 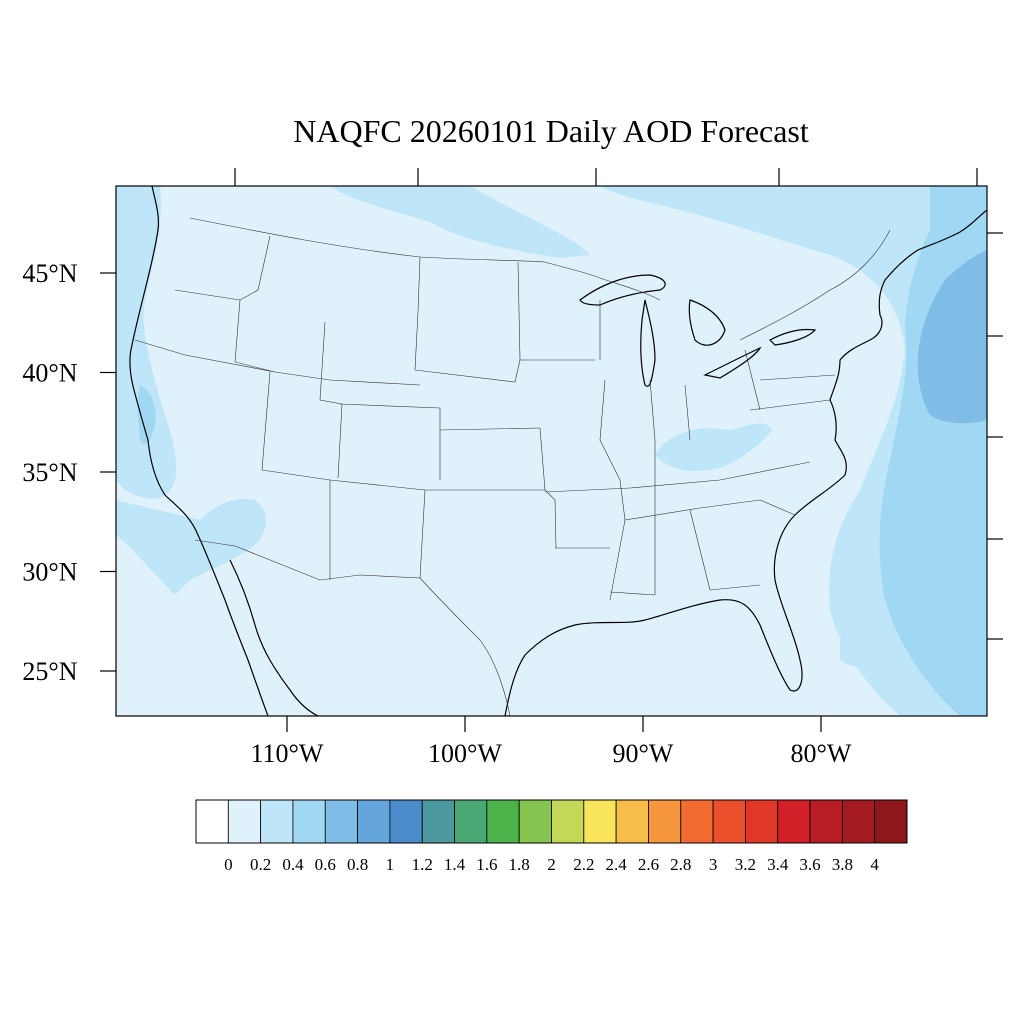 I want to click on colorbar-tick-label: 2.8, so click(x=680, y=864).